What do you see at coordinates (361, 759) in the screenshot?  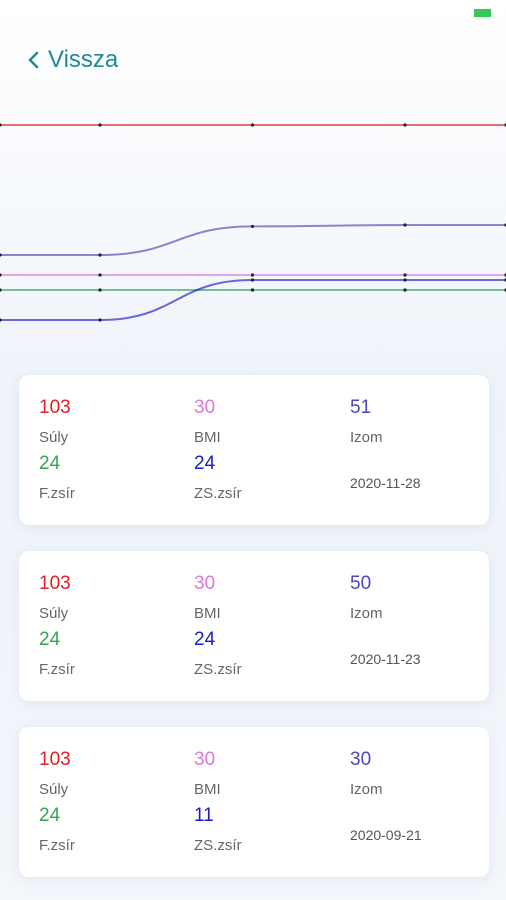 I see `izom-value: 30` at bounding box center [361, 759].